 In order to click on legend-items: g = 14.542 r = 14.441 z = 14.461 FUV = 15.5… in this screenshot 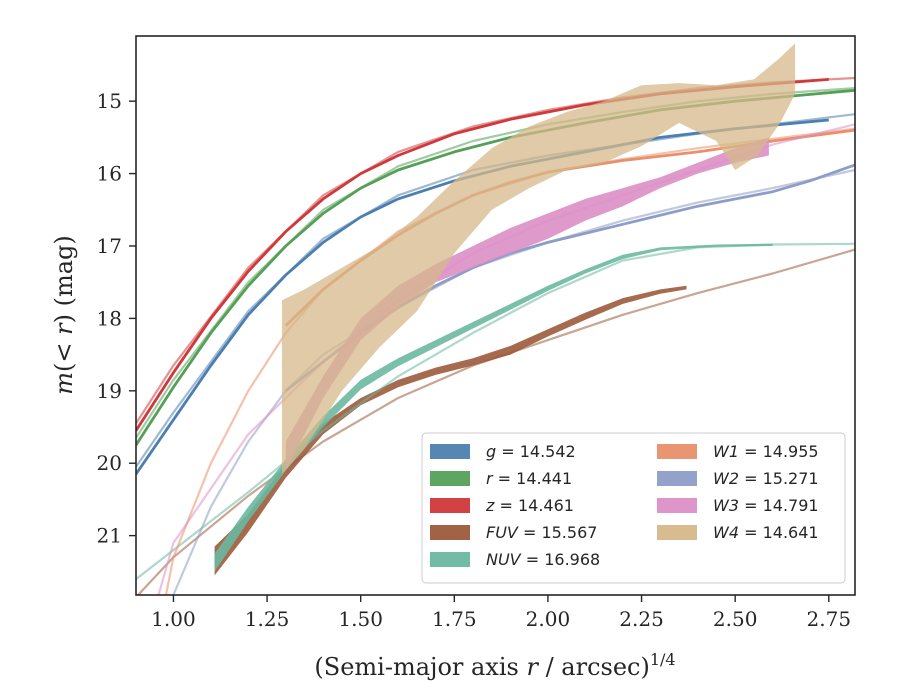, I will do `click(624, 505)`.